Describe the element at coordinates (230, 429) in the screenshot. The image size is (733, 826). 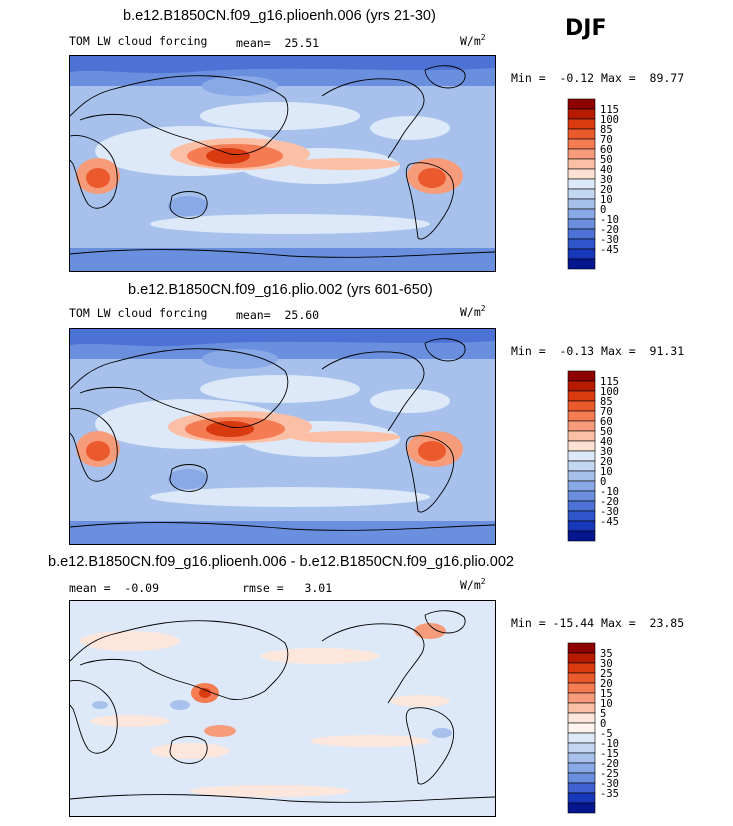
I see `map2-warmpool-core` at that location.